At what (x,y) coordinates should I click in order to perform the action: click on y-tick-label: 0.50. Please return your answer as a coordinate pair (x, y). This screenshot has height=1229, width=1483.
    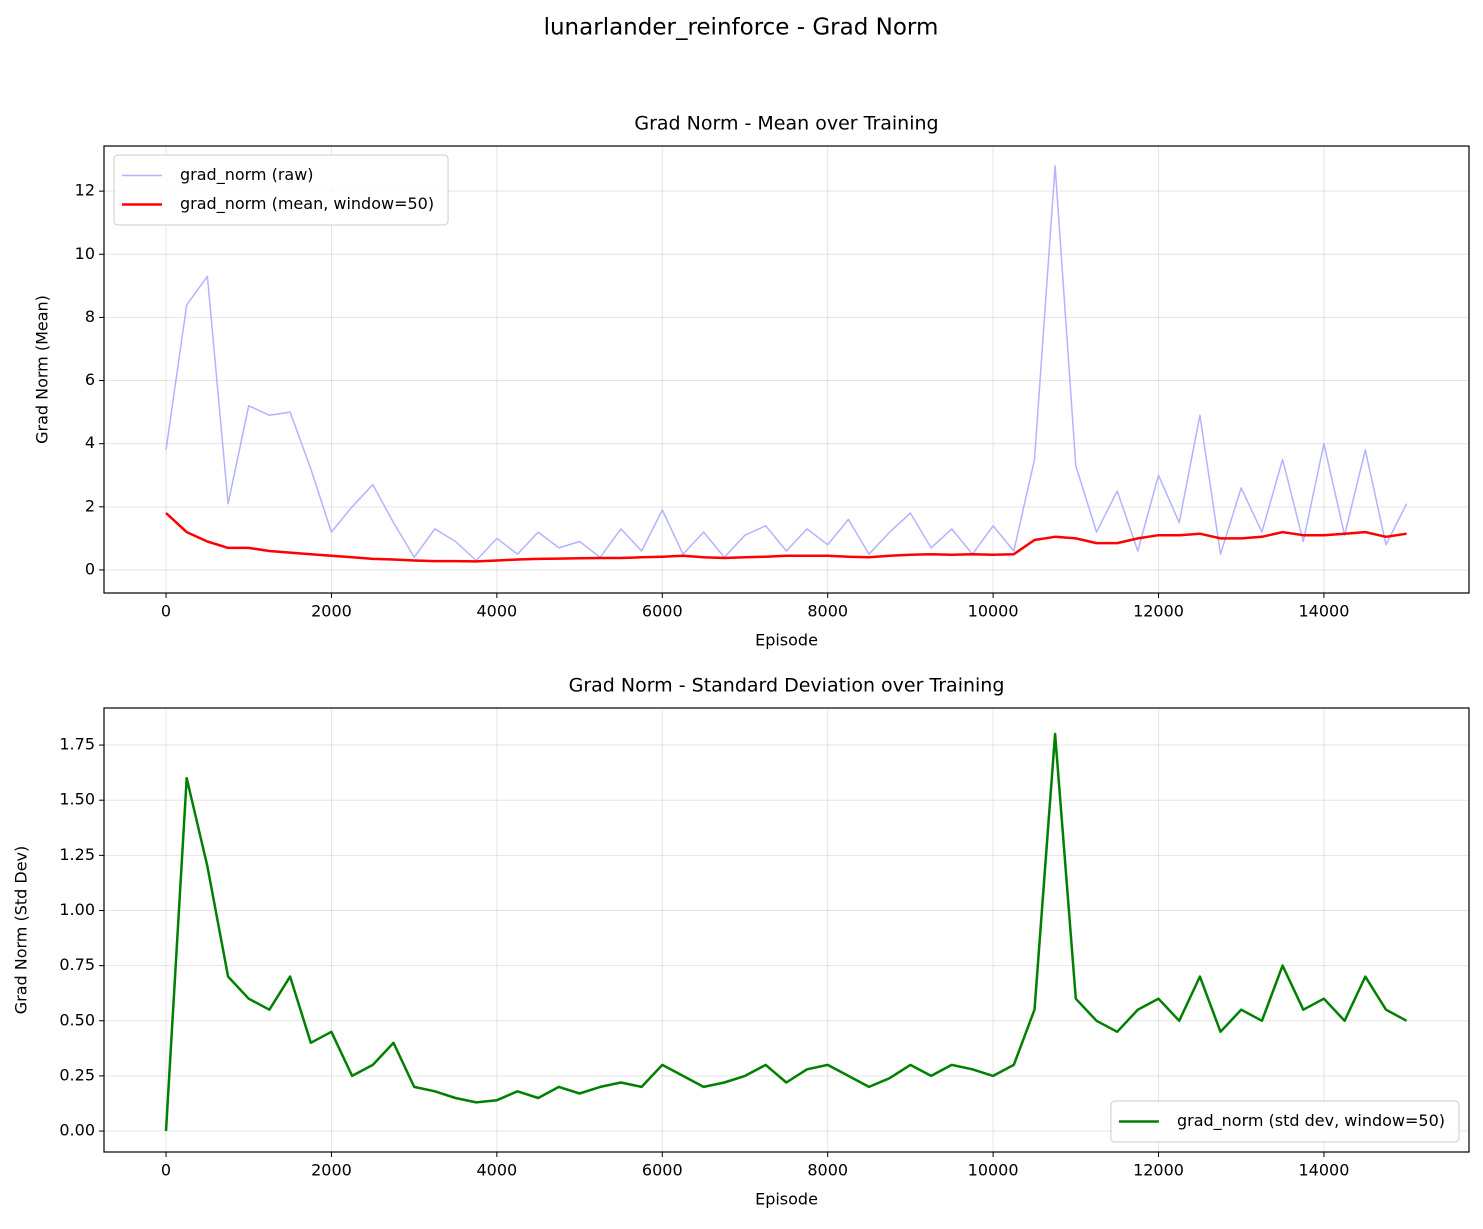
    Looking at the image, I should click on (77, 1019).